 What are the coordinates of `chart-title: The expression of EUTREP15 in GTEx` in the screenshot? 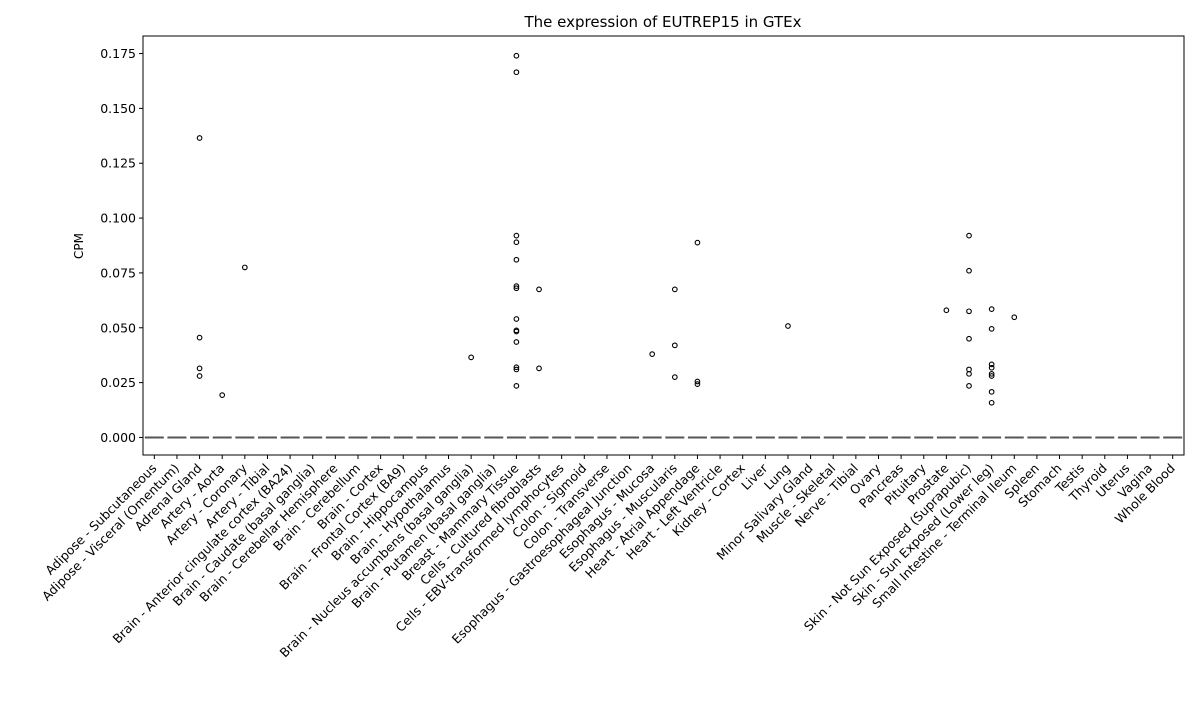 It's located at (662, 22).